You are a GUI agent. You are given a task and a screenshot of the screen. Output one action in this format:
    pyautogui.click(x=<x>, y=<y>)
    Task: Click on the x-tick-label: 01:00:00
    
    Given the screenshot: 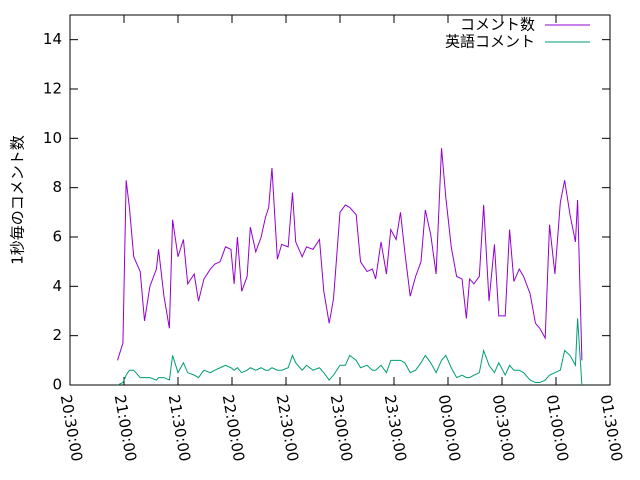 What is the action you would take?
    pyautogui.click(x=557, y=427)
    